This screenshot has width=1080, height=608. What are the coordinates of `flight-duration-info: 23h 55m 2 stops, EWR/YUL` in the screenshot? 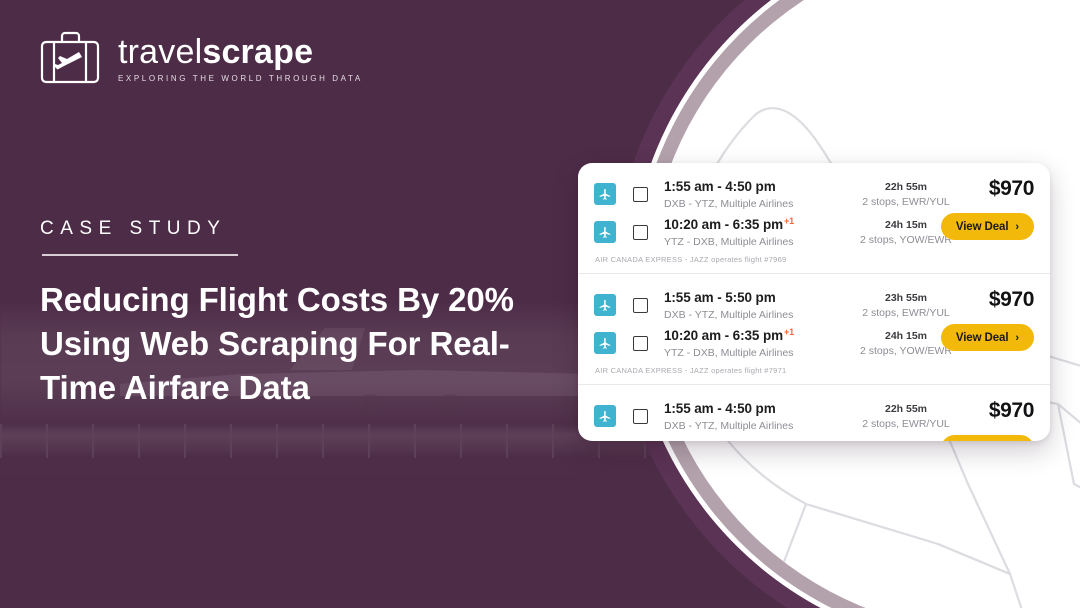 It's located at (906, 305).